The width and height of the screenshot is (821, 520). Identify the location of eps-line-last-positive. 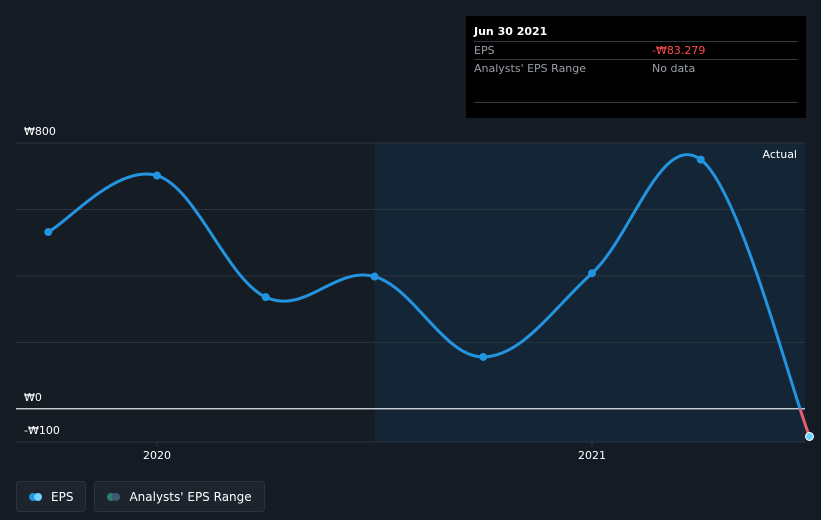
(750, 283).